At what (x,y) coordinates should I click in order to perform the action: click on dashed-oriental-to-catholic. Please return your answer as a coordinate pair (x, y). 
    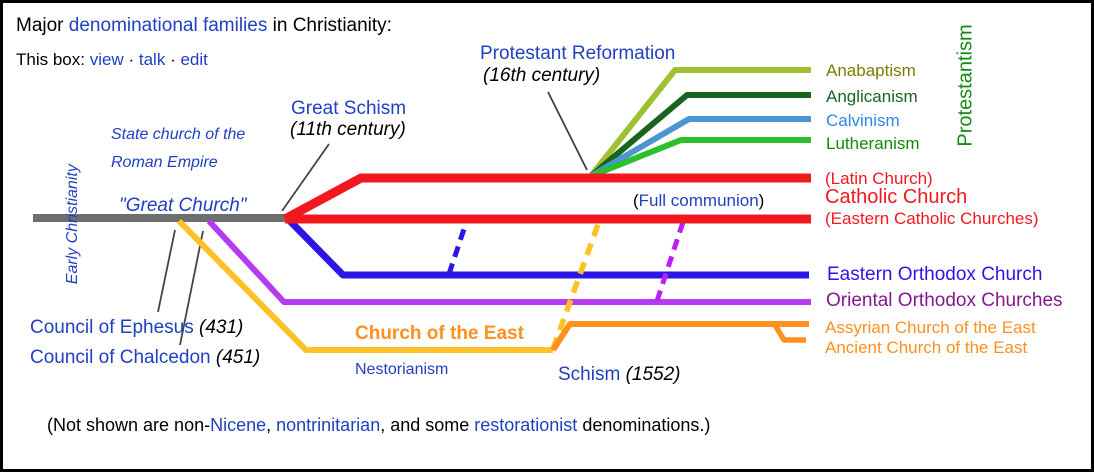
    Looking at the image, I should click on (670, 260).